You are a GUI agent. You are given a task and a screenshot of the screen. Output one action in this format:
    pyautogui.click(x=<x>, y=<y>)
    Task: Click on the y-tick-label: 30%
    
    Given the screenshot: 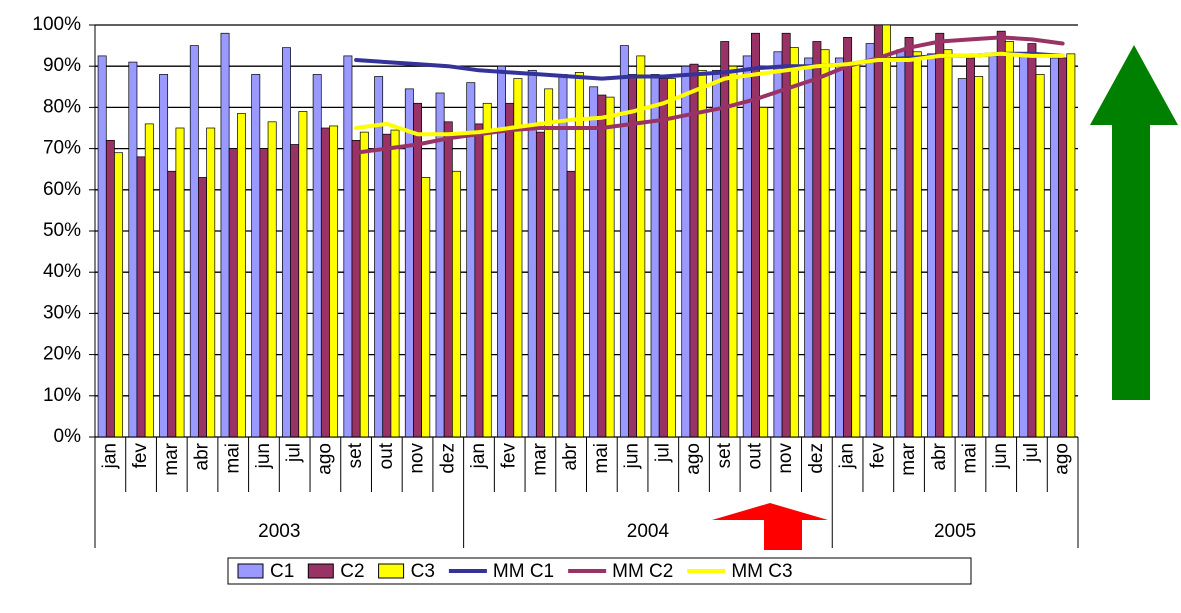 What is the action you would take?
    pyautogui.click(x=62, y=312)
    